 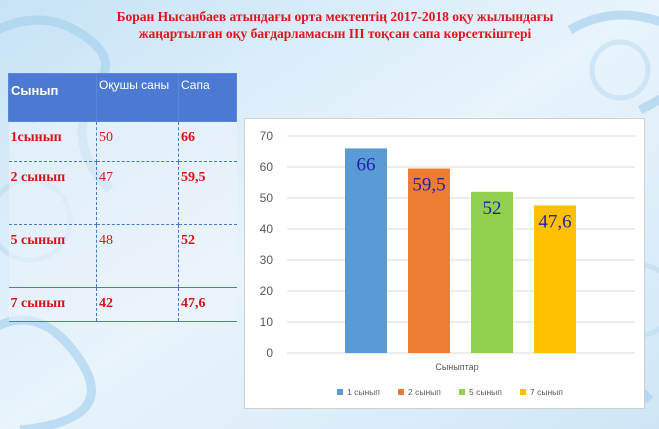 I want to click on legend-label: 2 сынып, so click(x=424, y=392).